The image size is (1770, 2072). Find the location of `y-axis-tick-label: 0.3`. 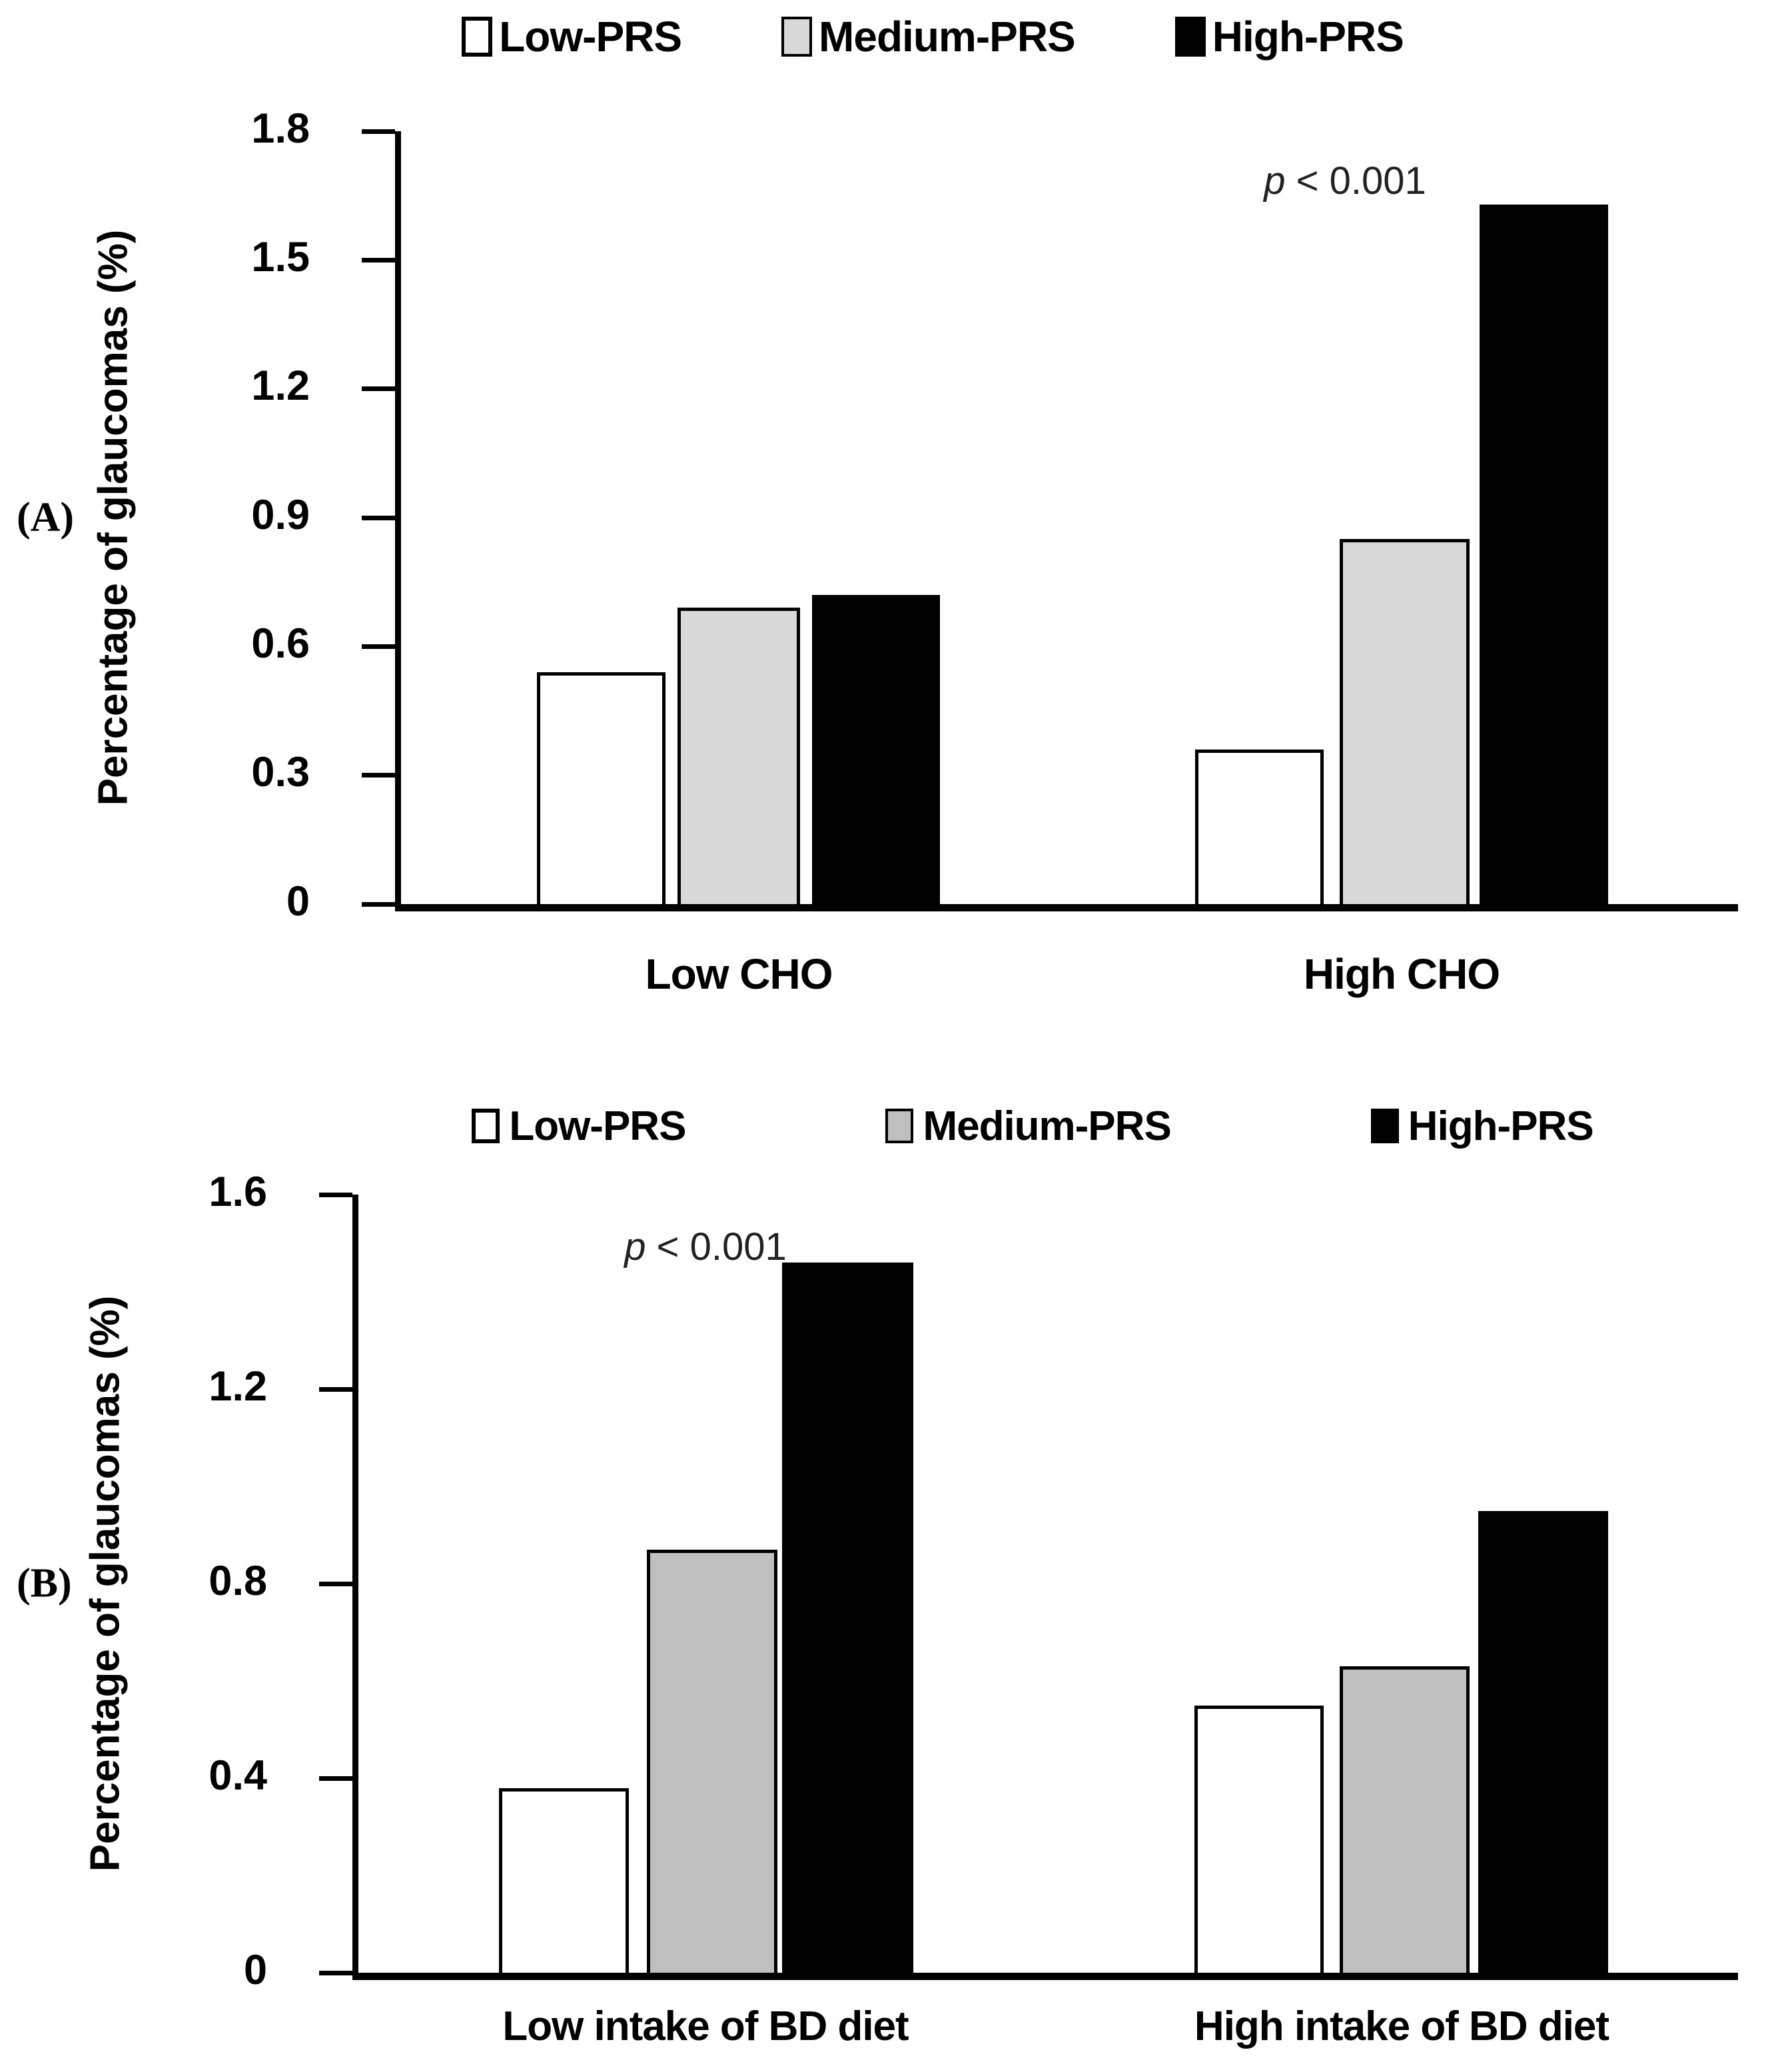

y-axis-tick-label: 0.3 is located at coordinates (280, 772).